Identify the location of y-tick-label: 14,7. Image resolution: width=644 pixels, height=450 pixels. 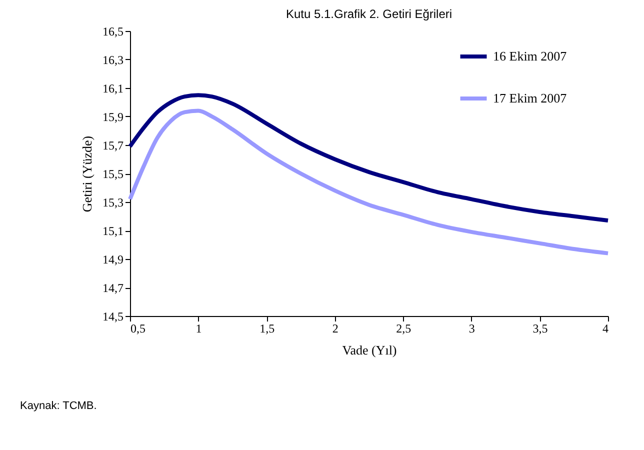
(113, 288).